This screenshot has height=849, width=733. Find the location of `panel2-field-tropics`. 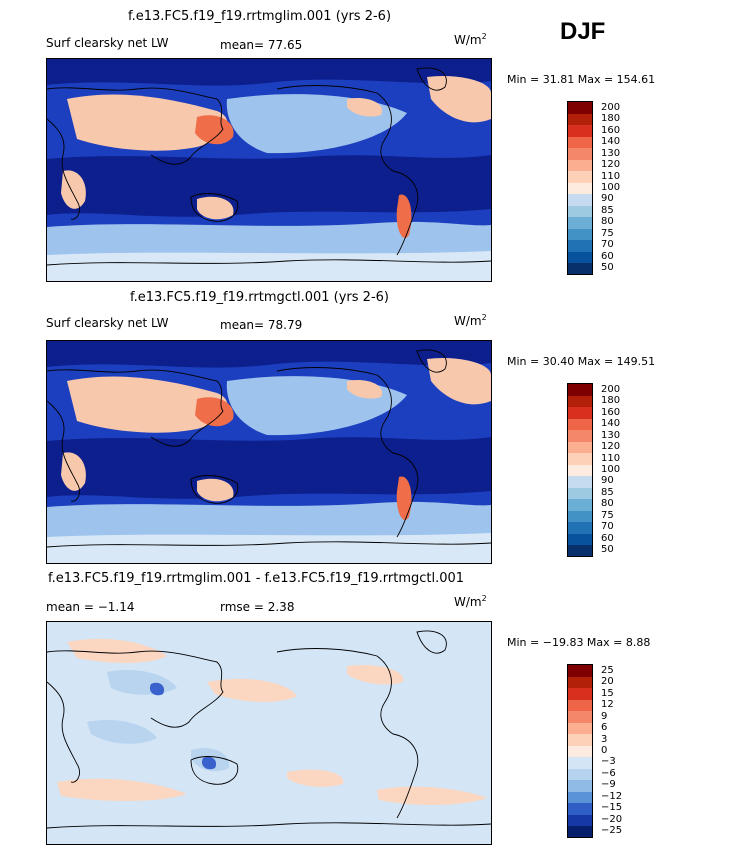

panel2-field-tropics is located at coordinates (269, 468).